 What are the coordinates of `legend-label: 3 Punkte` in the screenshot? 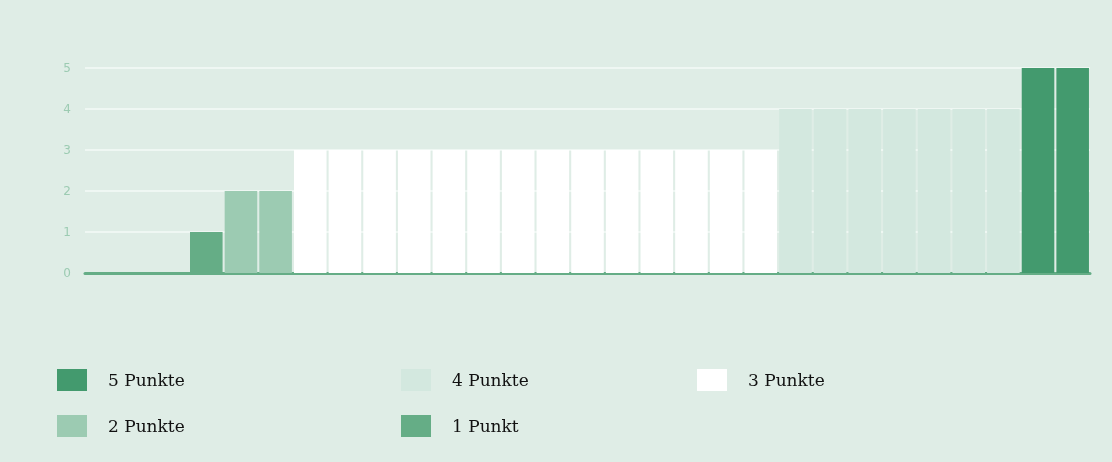 It's located at (786, 380).